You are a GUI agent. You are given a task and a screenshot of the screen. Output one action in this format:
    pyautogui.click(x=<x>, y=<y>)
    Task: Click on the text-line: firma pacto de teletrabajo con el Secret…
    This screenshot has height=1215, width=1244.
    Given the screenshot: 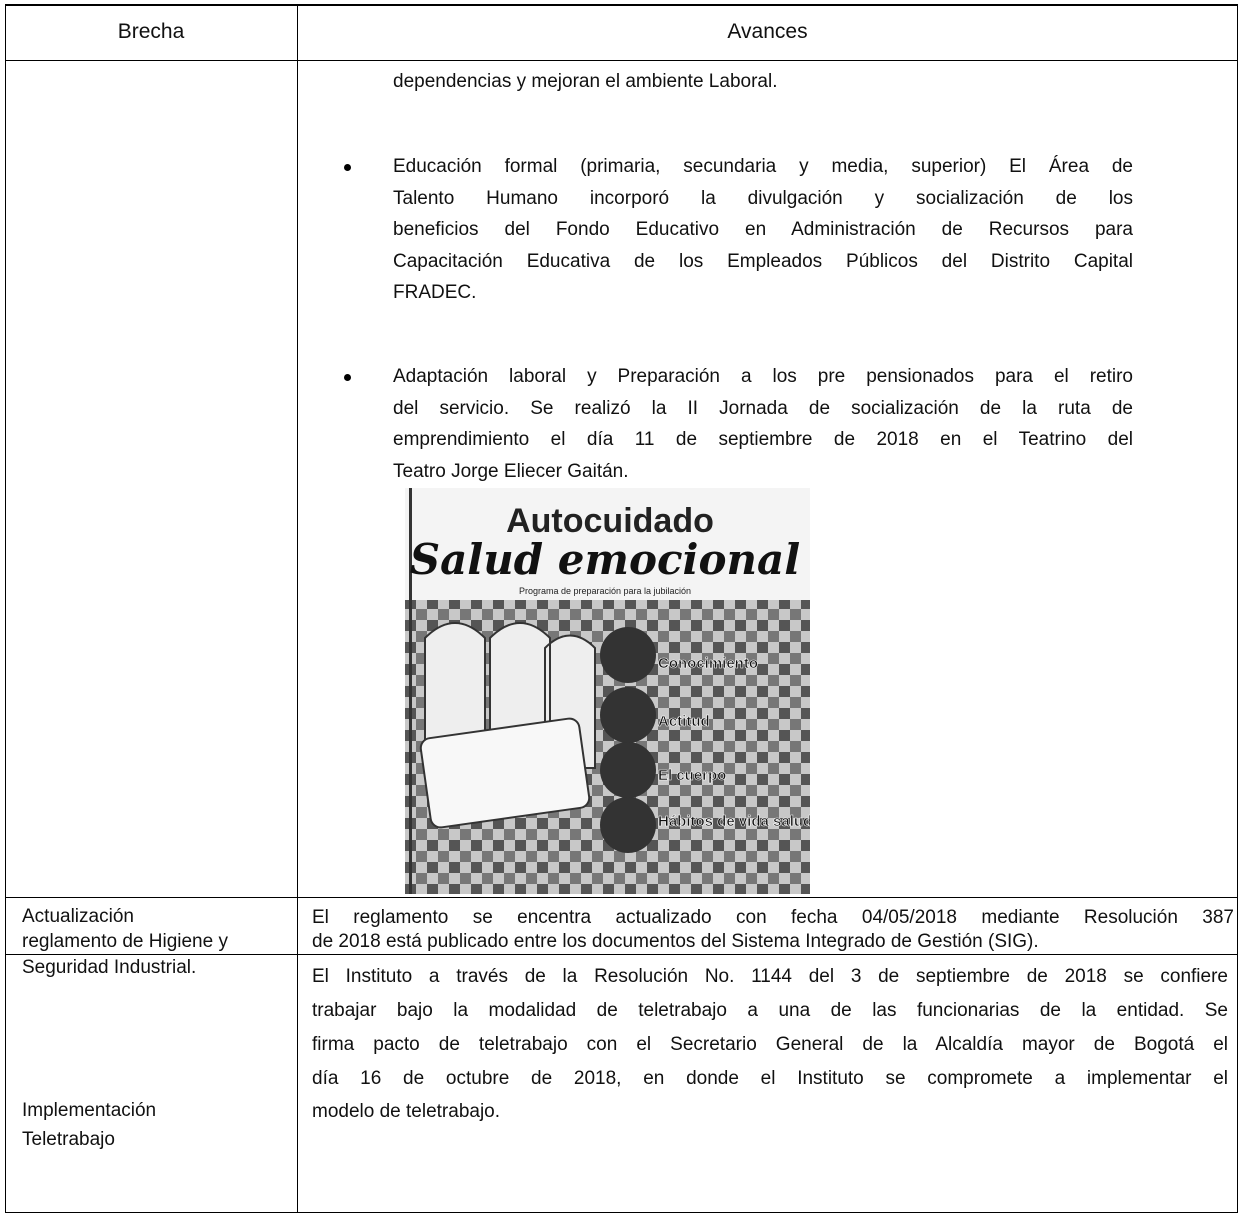 What is the action you would take?
    pyautogui.click(x=770, y=1044)
    